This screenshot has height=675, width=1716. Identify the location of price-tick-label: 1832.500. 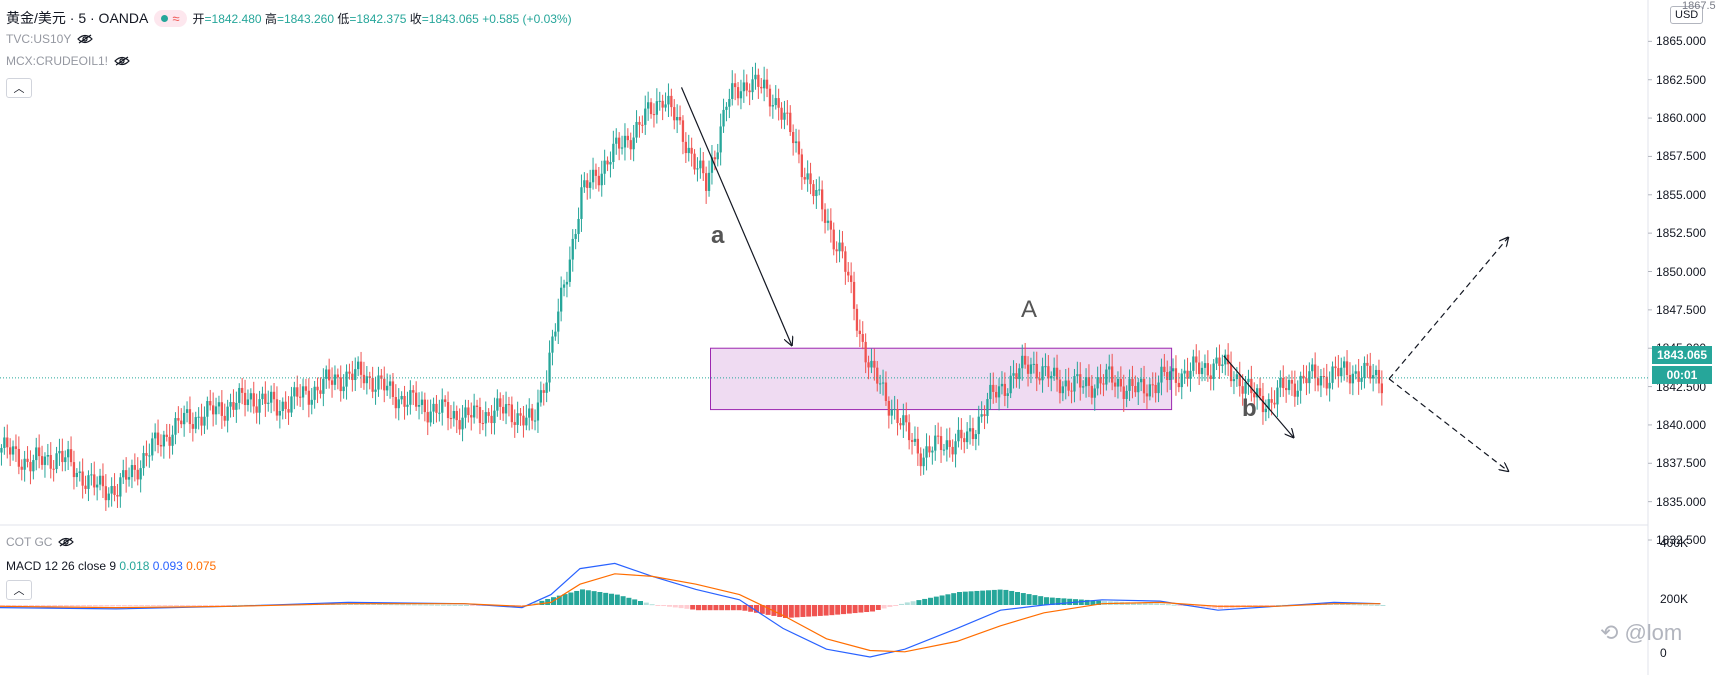
(1681, 540).